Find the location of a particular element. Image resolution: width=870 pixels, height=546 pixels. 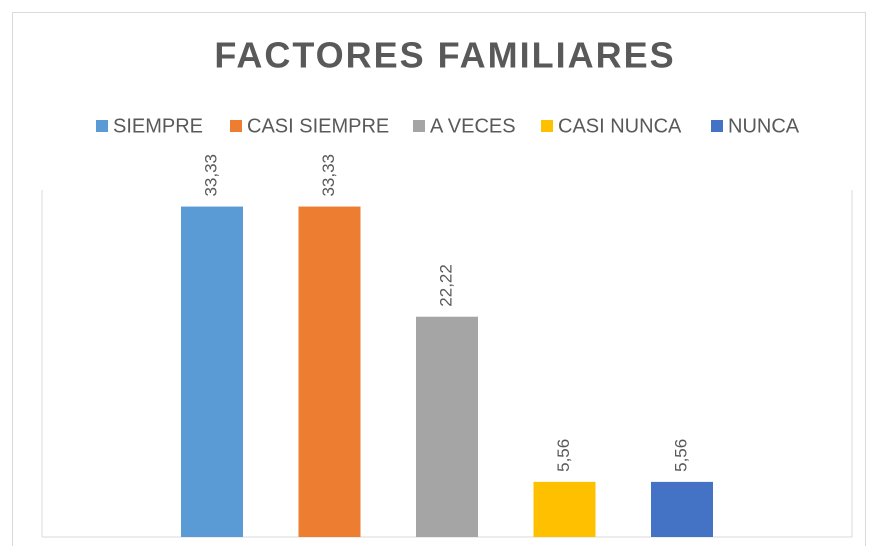

legend-label: CASI SIEMPRE is located at coordinates (318, 126).